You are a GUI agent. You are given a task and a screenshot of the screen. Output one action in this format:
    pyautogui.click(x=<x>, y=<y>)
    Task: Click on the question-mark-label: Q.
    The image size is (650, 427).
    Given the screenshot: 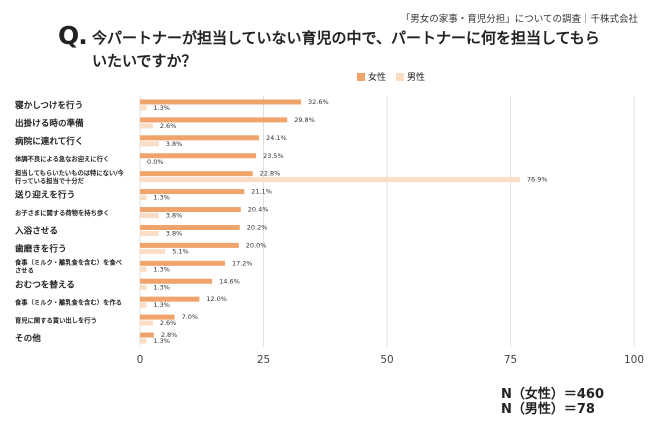 What is the action you would take?
    pyautogui.click(x=73, y=35)
    